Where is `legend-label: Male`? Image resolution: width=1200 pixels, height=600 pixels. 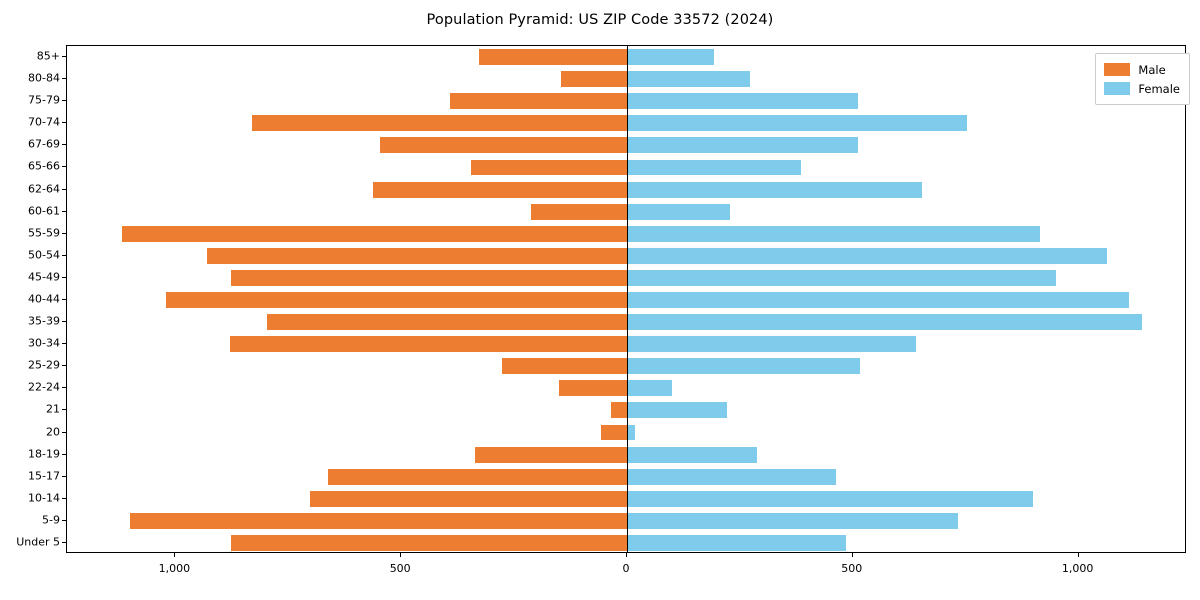 legend-label: Male is located at coordinates (1152, 69).